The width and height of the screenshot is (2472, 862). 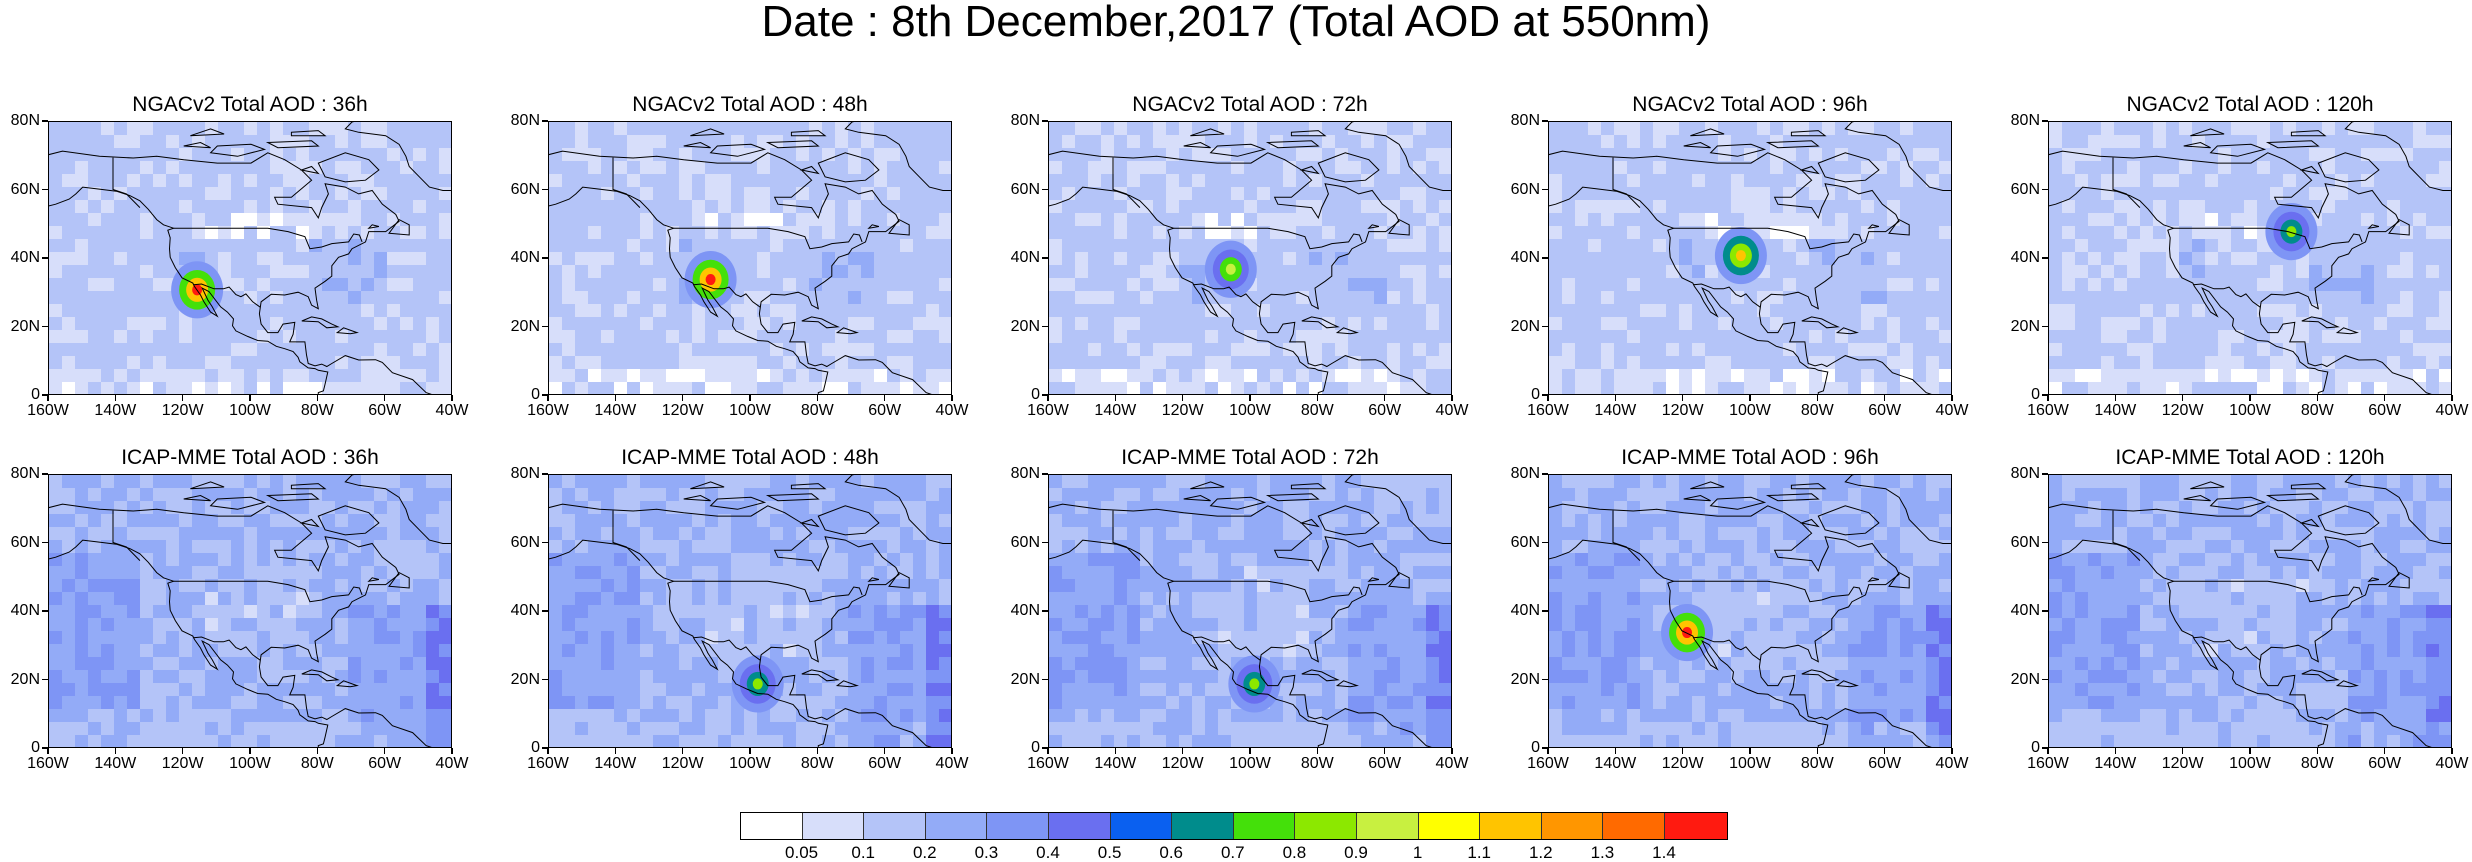 I want to click on lat-label: 0, so click(x=35, y=394).